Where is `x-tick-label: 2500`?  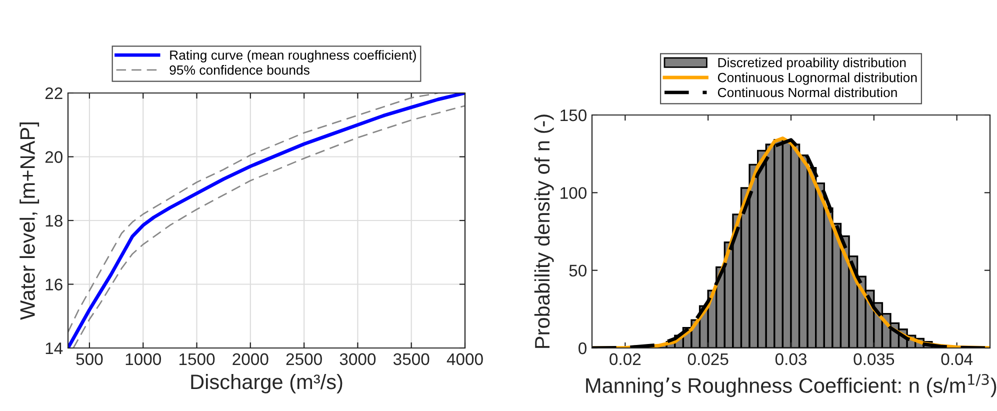
x-tick-label: 2500 is located at coordinates (304, 359).